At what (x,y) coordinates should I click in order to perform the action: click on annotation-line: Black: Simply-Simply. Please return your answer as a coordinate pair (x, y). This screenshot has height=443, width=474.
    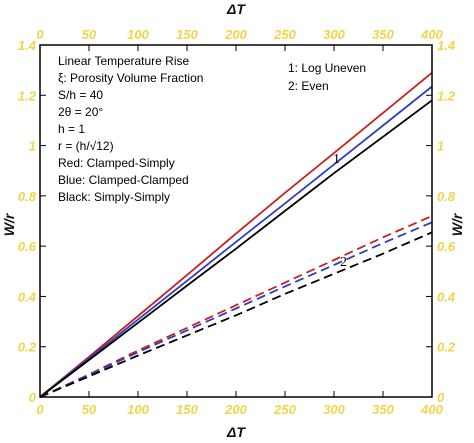
    Looking at the image, I should click on (114, 197).